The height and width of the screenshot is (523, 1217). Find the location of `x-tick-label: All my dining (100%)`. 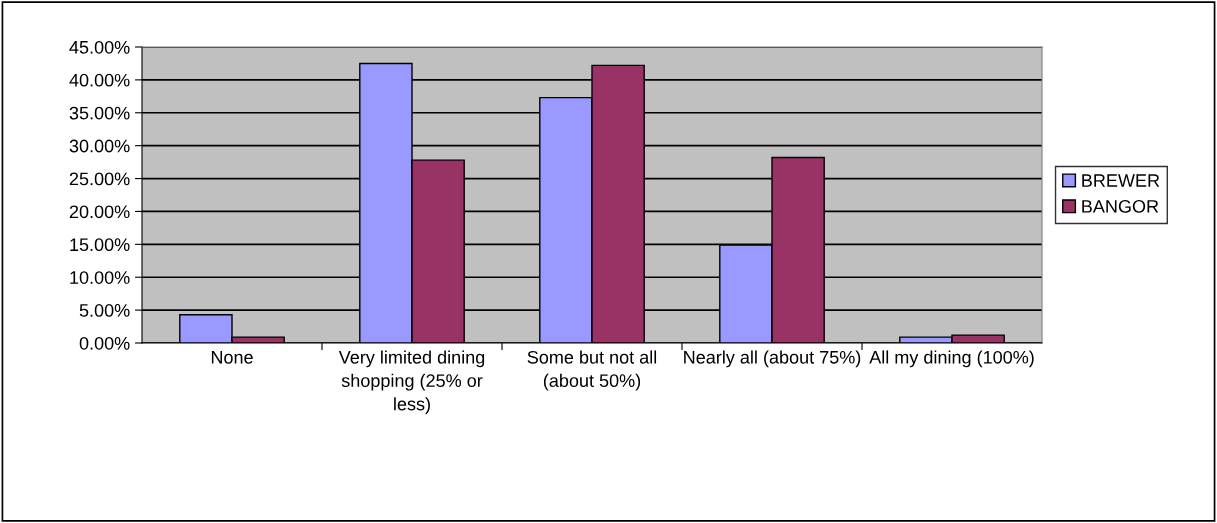

x-tick-label: All my dining (100%) is located at coordinates (951, 359).